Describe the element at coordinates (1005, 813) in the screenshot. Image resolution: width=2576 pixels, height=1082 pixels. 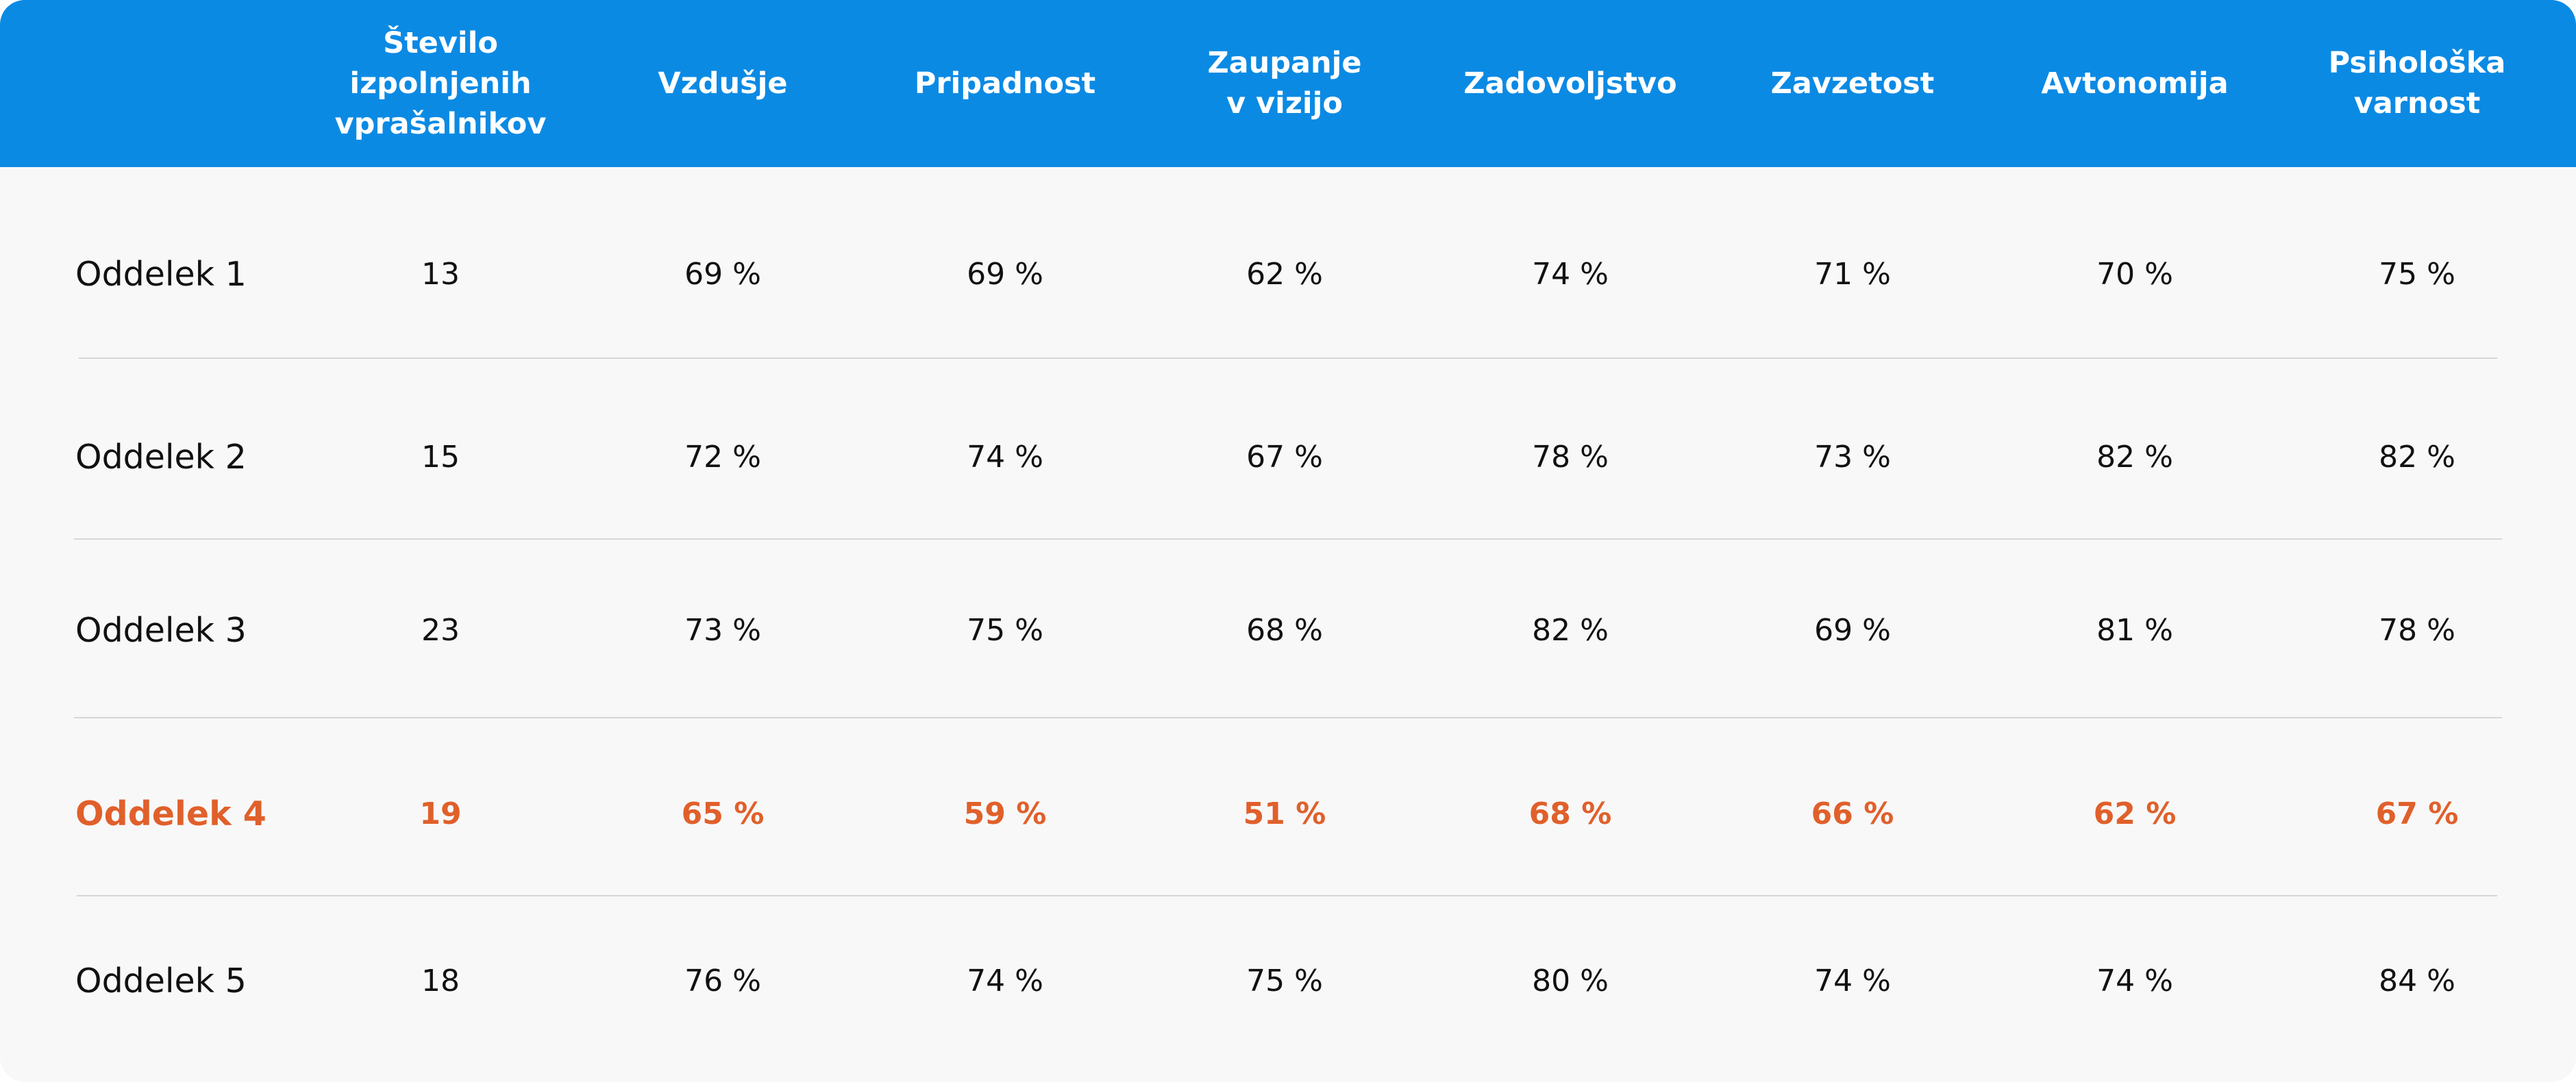
I see `percent-cell: 59 %` at that location.